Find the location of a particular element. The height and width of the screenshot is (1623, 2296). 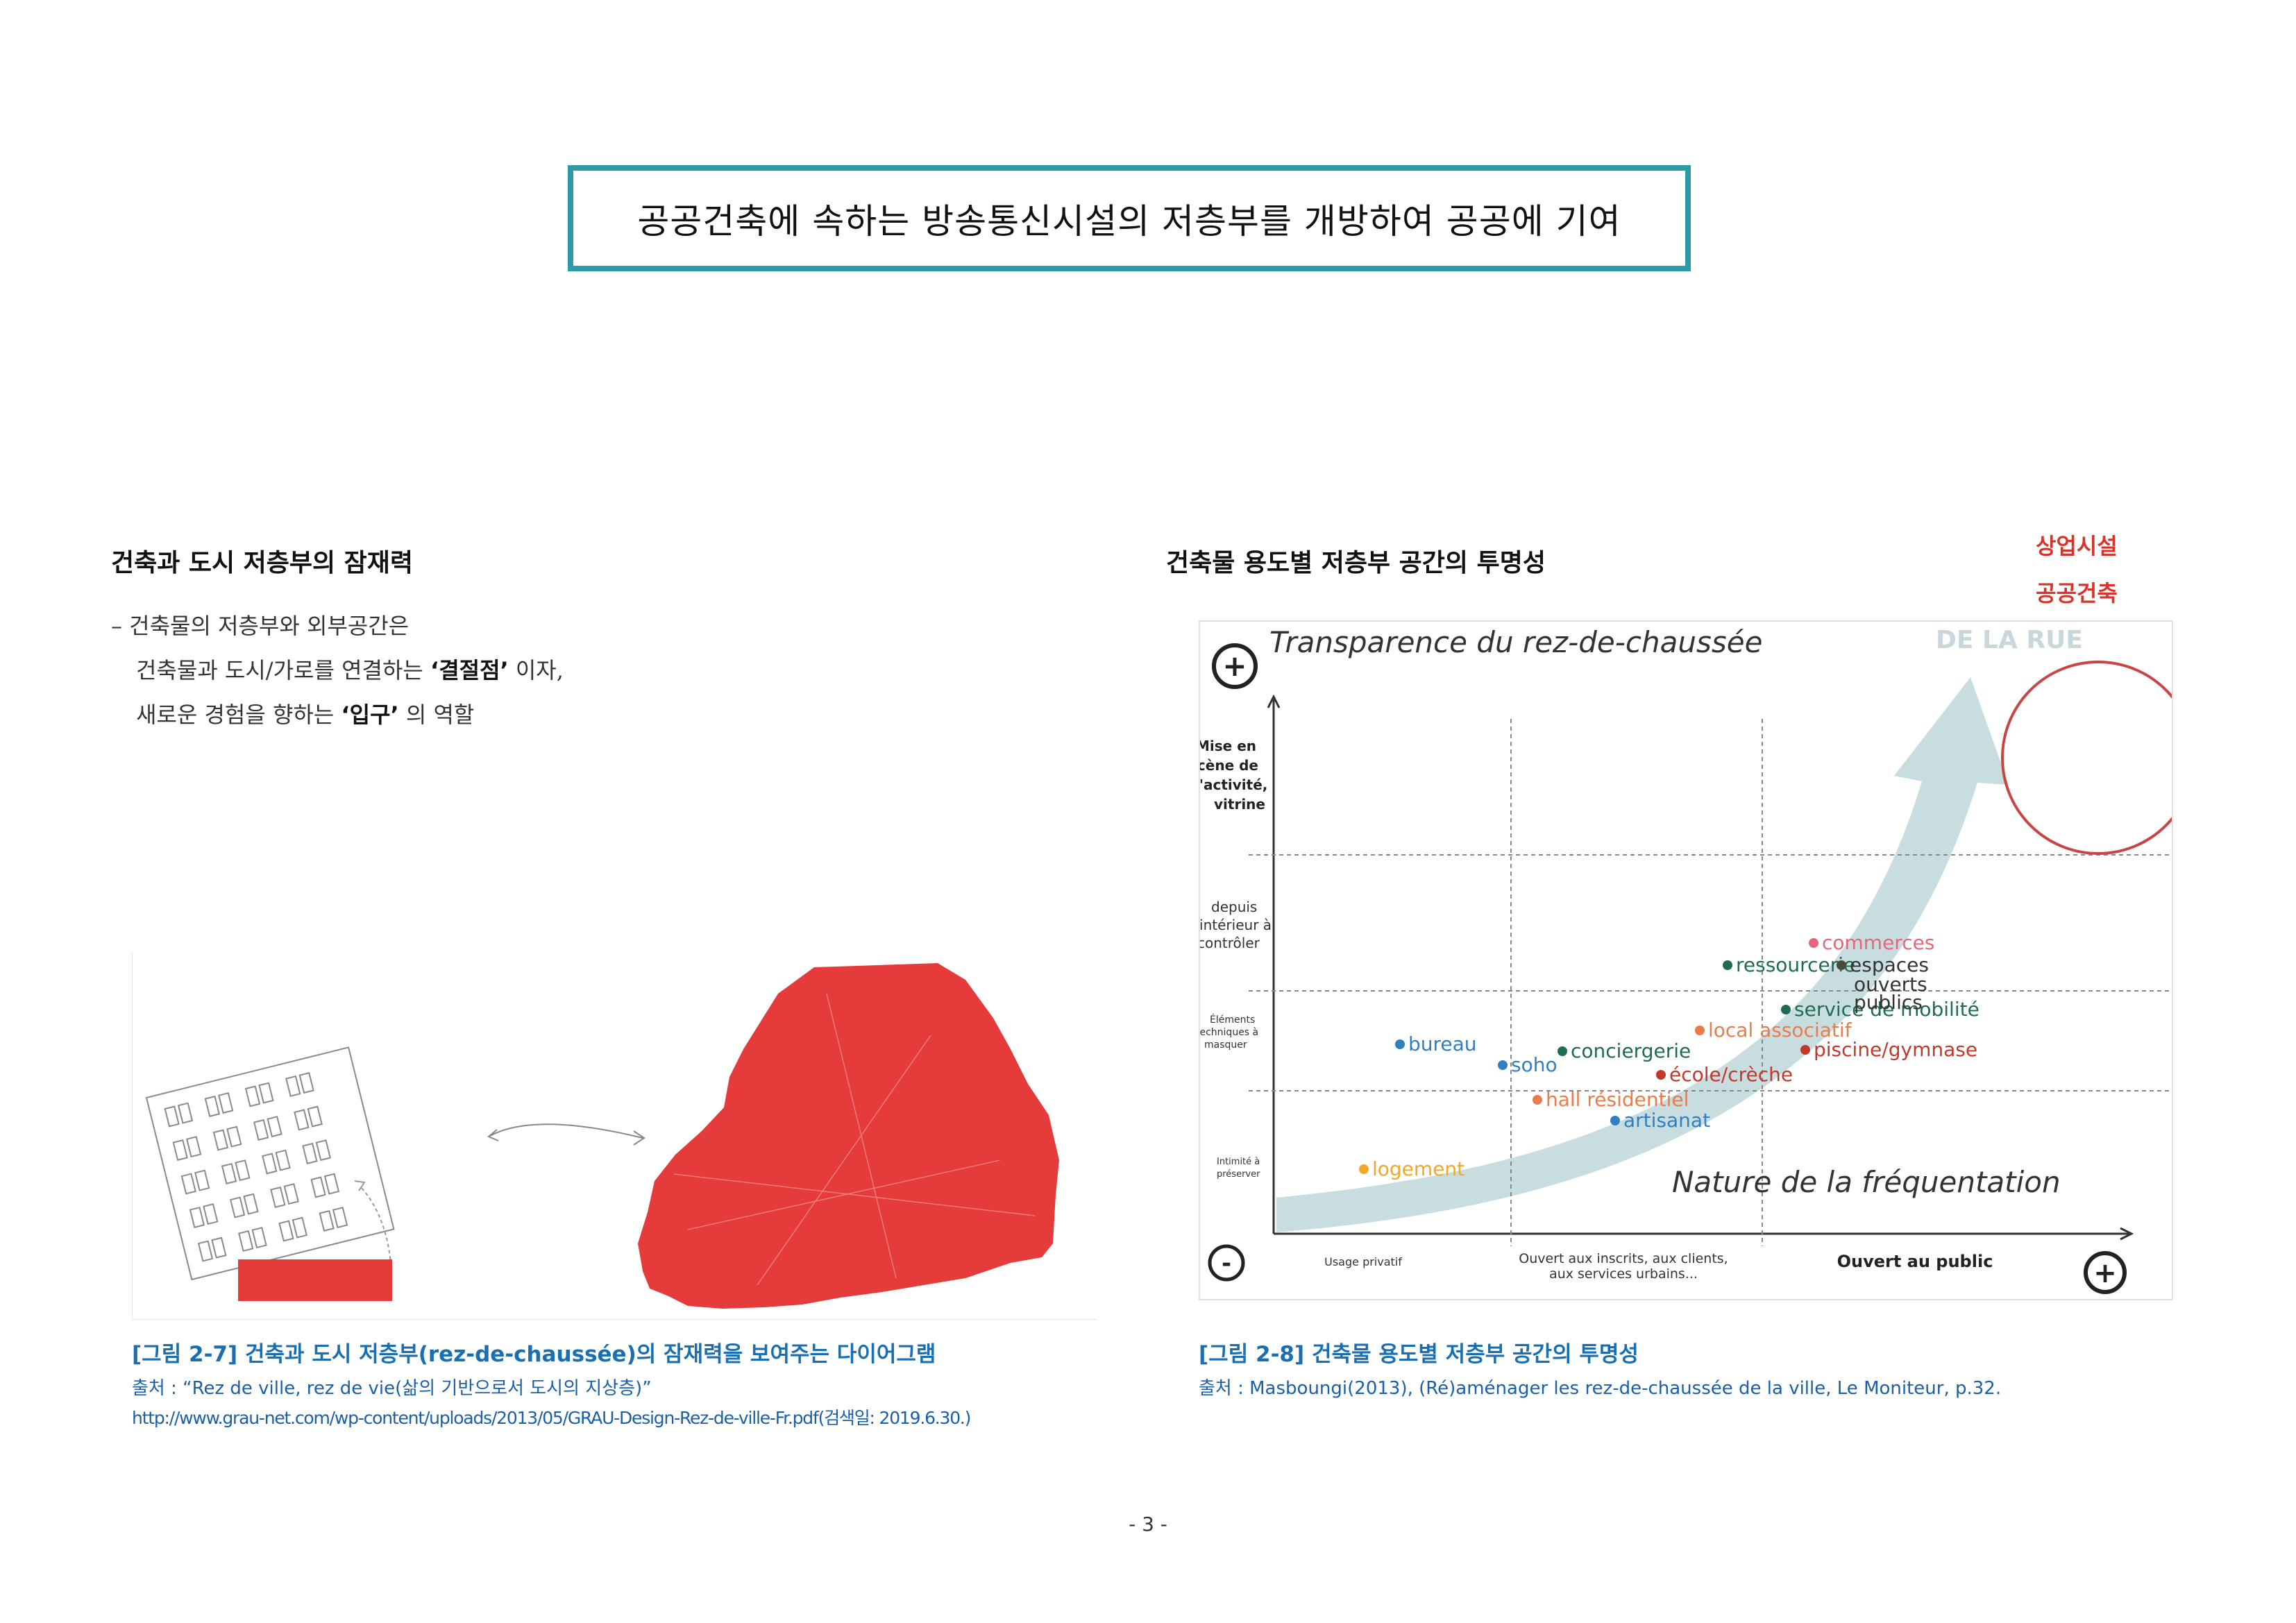

svg-text: préserver is located at coordinates (1238, 1174).